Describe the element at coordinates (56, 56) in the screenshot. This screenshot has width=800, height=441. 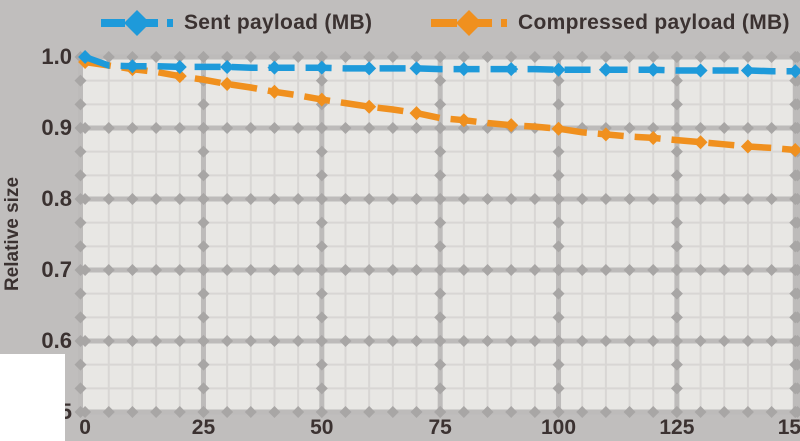
I see `y-tick-label: 1.0` at that location.